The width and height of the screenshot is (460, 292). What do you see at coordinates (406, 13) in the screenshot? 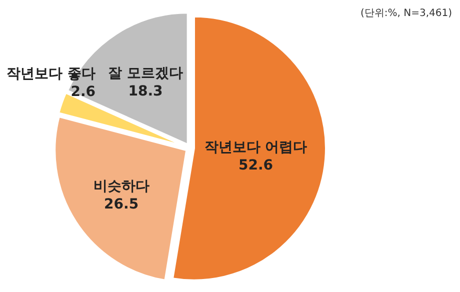
I see `text: (단위:%, N=3,461)` at bounding box center [406, 13].